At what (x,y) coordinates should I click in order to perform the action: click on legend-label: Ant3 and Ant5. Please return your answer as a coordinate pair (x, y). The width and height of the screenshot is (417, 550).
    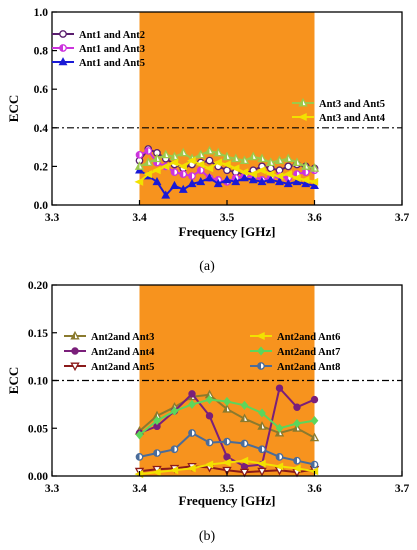
    Looking at the image, I should click on (352, 104).